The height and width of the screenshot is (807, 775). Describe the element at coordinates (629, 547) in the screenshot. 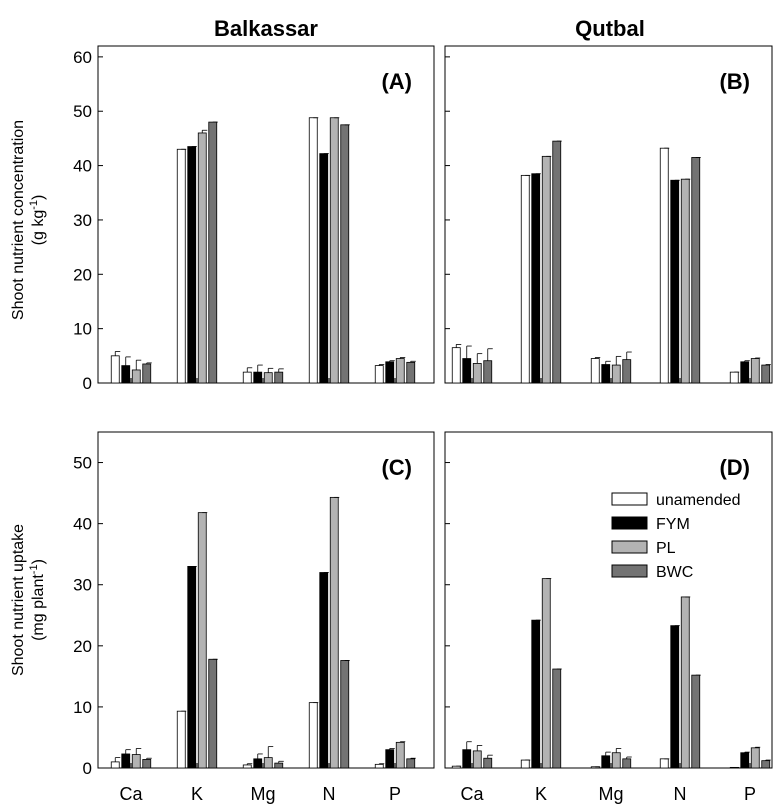

I see `legend-swatch-pl` at that location.